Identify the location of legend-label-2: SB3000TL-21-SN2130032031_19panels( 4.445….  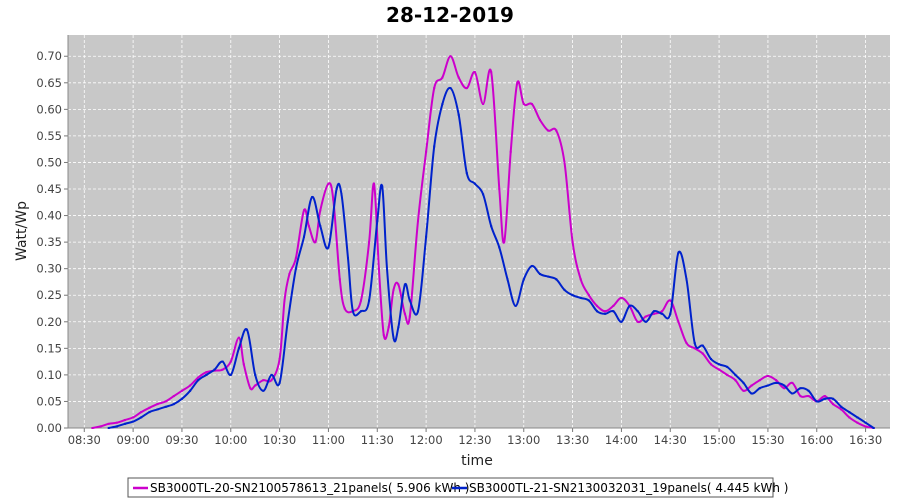
(628, 488).